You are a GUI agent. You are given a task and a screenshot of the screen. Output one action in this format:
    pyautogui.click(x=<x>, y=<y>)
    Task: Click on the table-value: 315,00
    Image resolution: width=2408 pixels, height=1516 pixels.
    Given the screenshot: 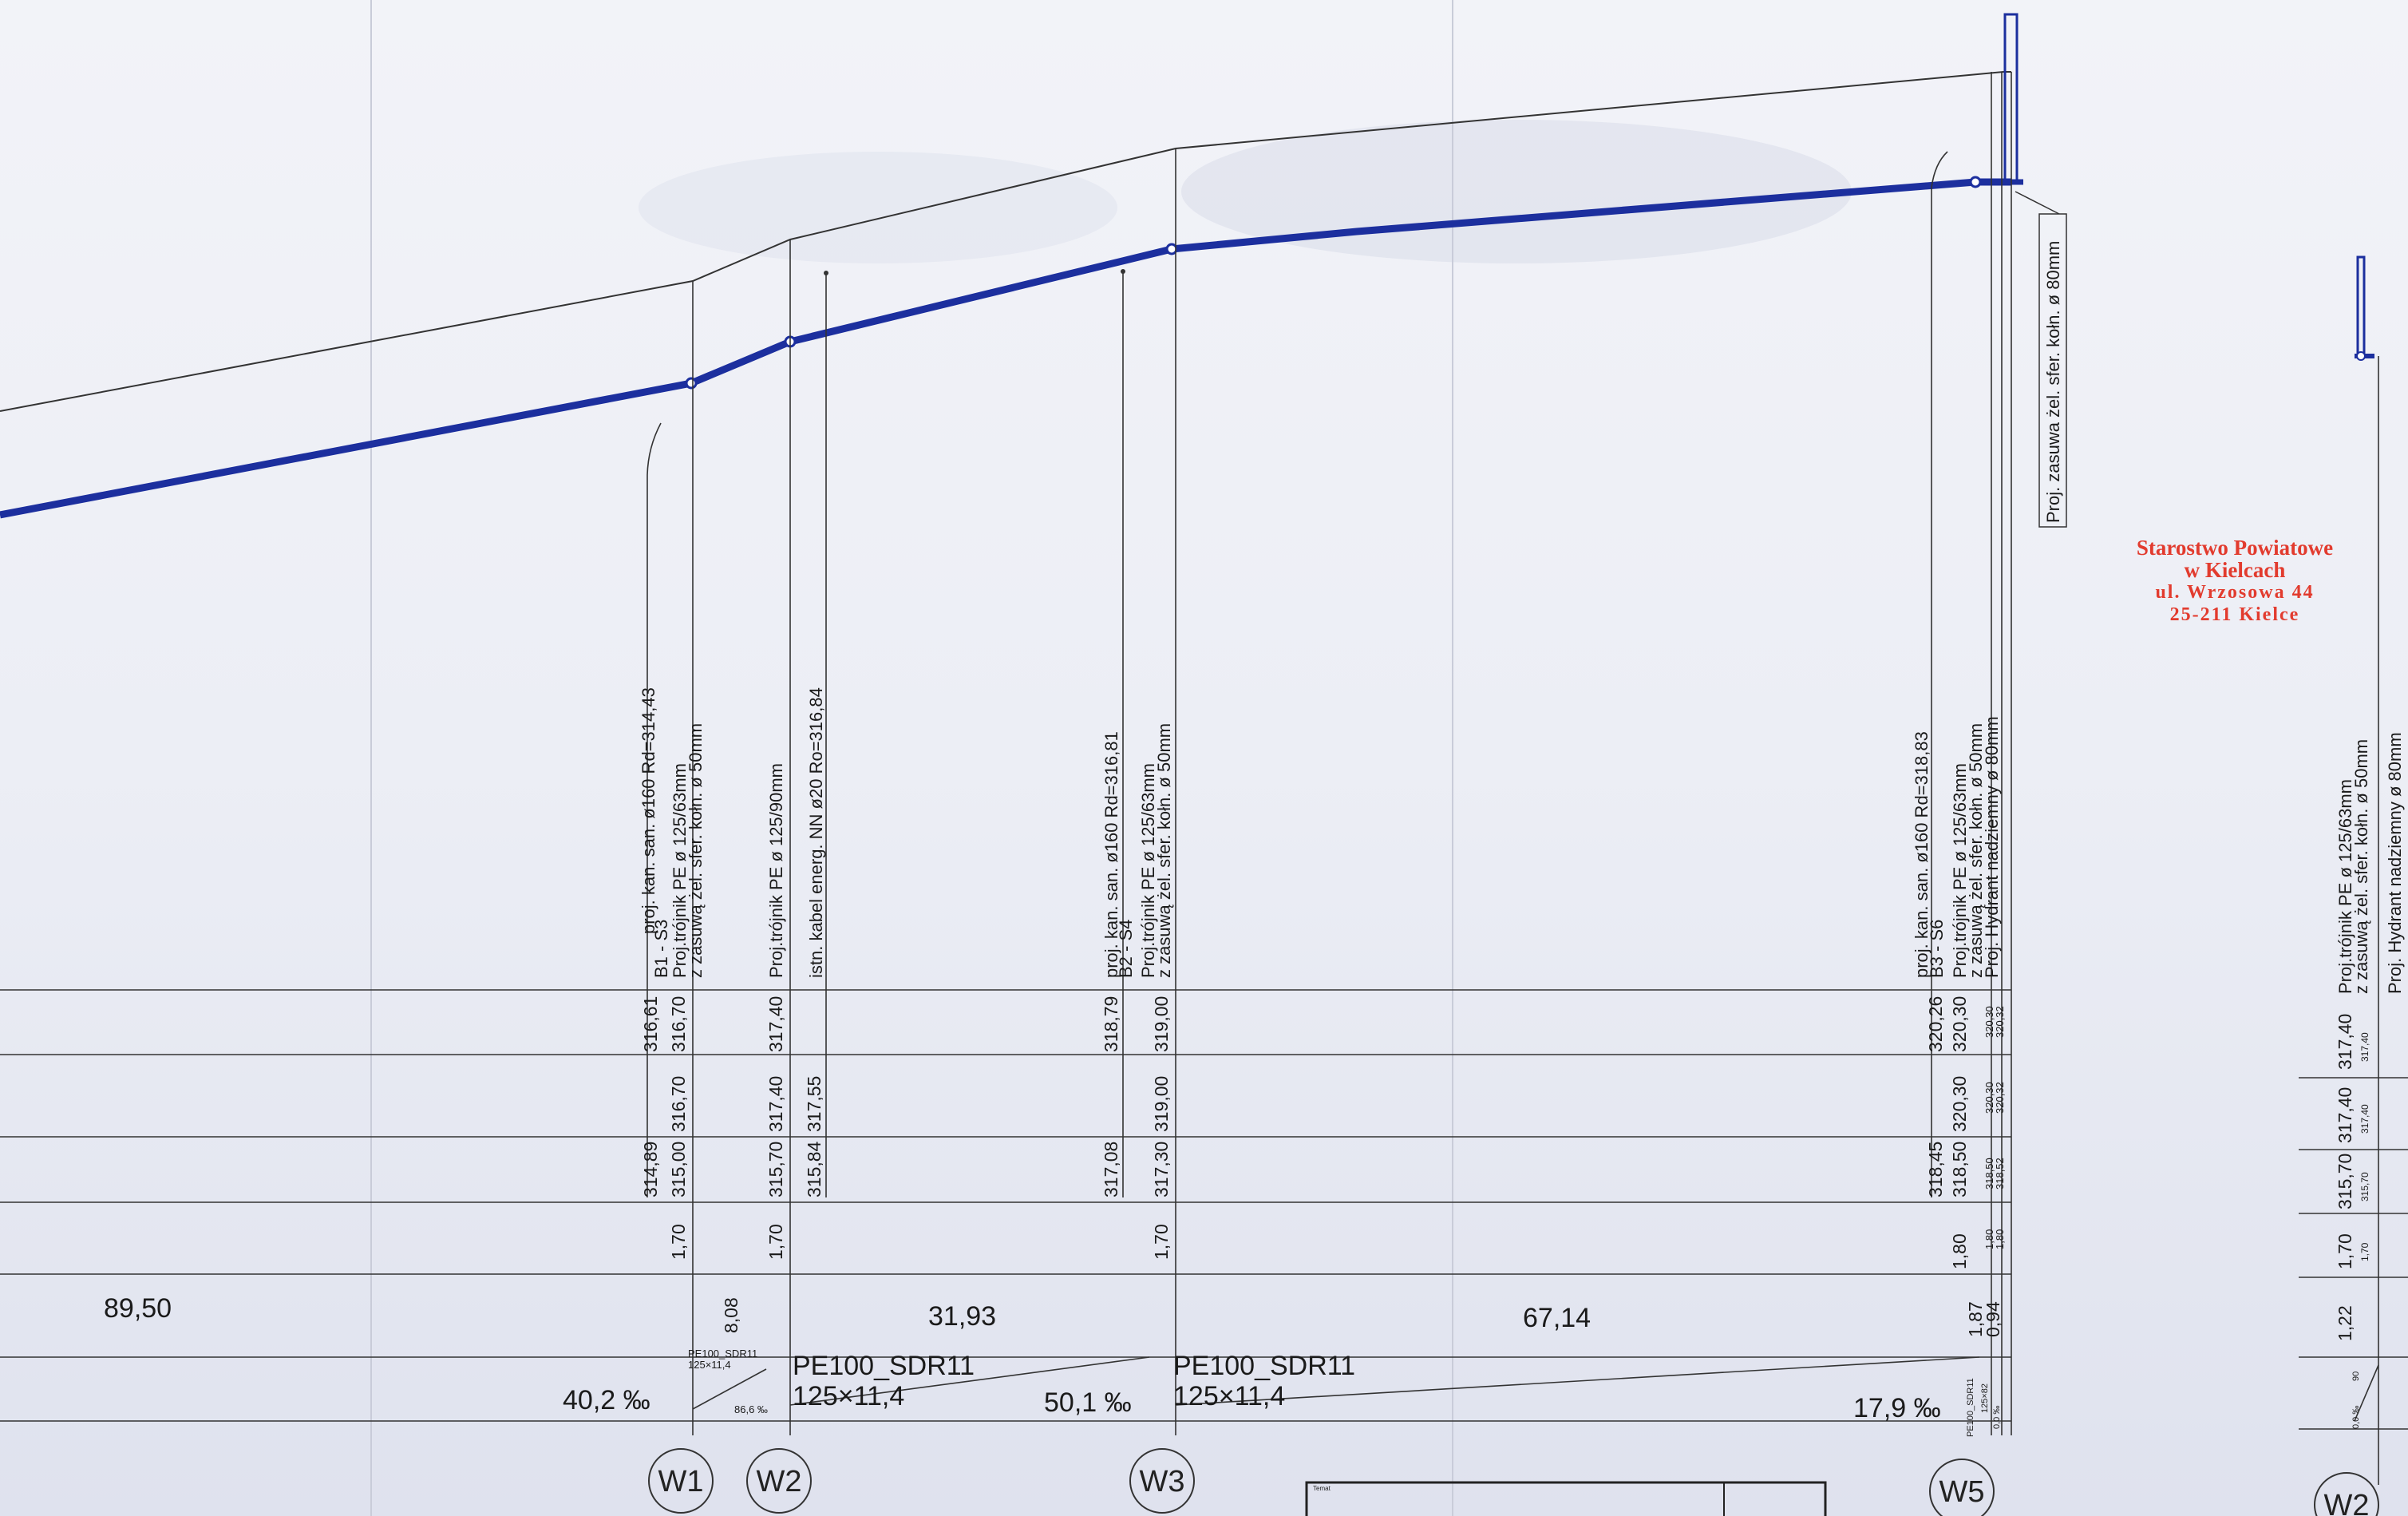 What is the action you would take?
    pyautogui.click(x=678, y=1169)
    